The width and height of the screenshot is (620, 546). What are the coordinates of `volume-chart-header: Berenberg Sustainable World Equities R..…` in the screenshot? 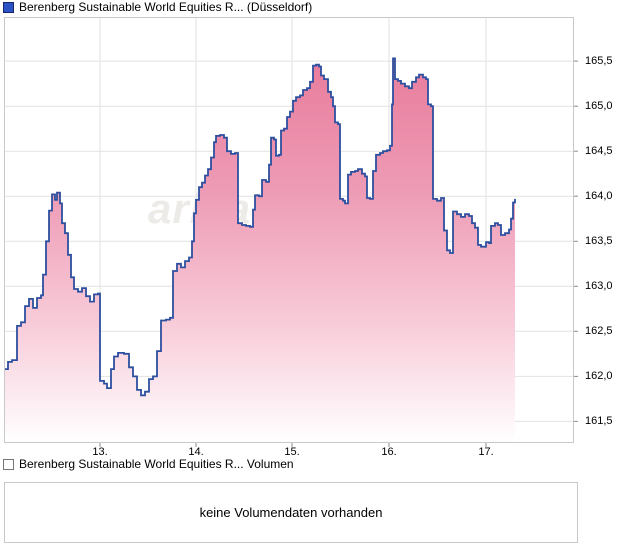 It's located at (148, 464).